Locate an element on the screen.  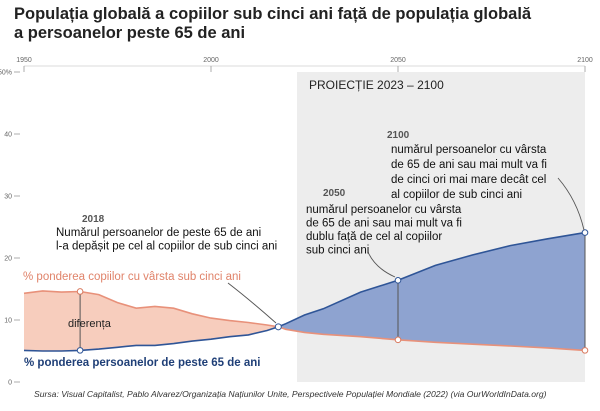
annotation-2018-line-0: Numărul persoanelor de peste 65 de ani is located at coordinates (158, 233).